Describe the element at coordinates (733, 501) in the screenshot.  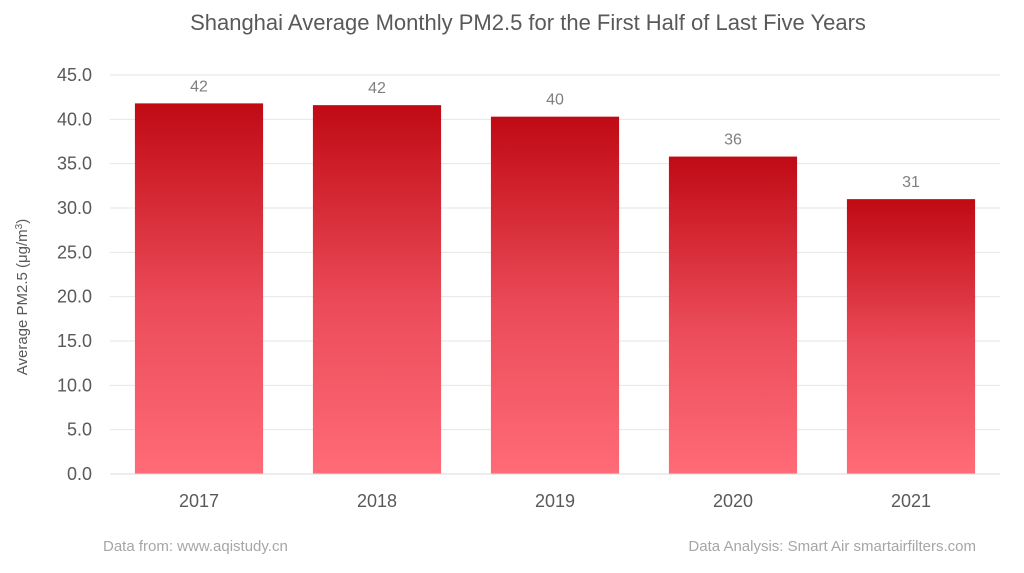
I see `x-category-label: 2020` at that location.